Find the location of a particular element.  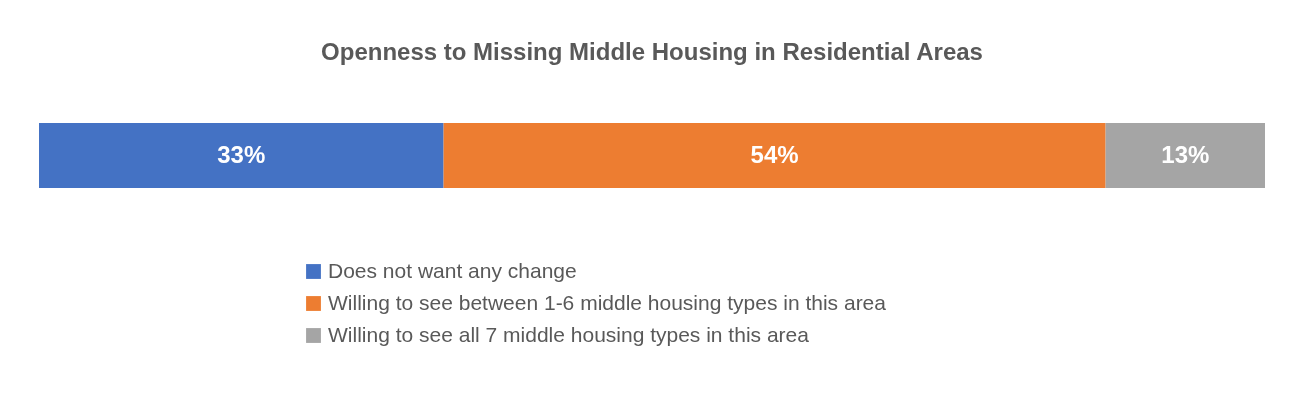

legend-label: Willing to see all 7 middle housing types in this area is located at coordinates (569, 334).